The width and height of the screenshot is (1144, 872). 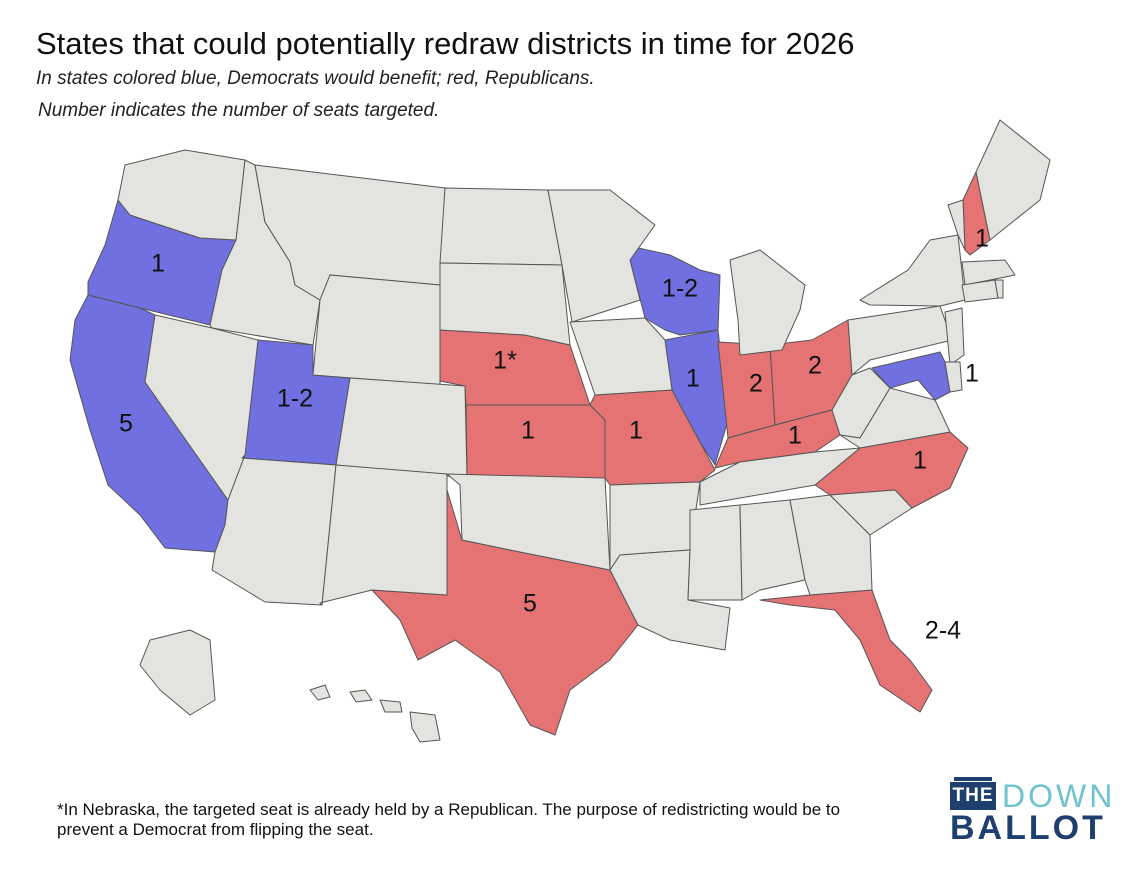 I want to click on state-pa, so click(x=900, y=340).